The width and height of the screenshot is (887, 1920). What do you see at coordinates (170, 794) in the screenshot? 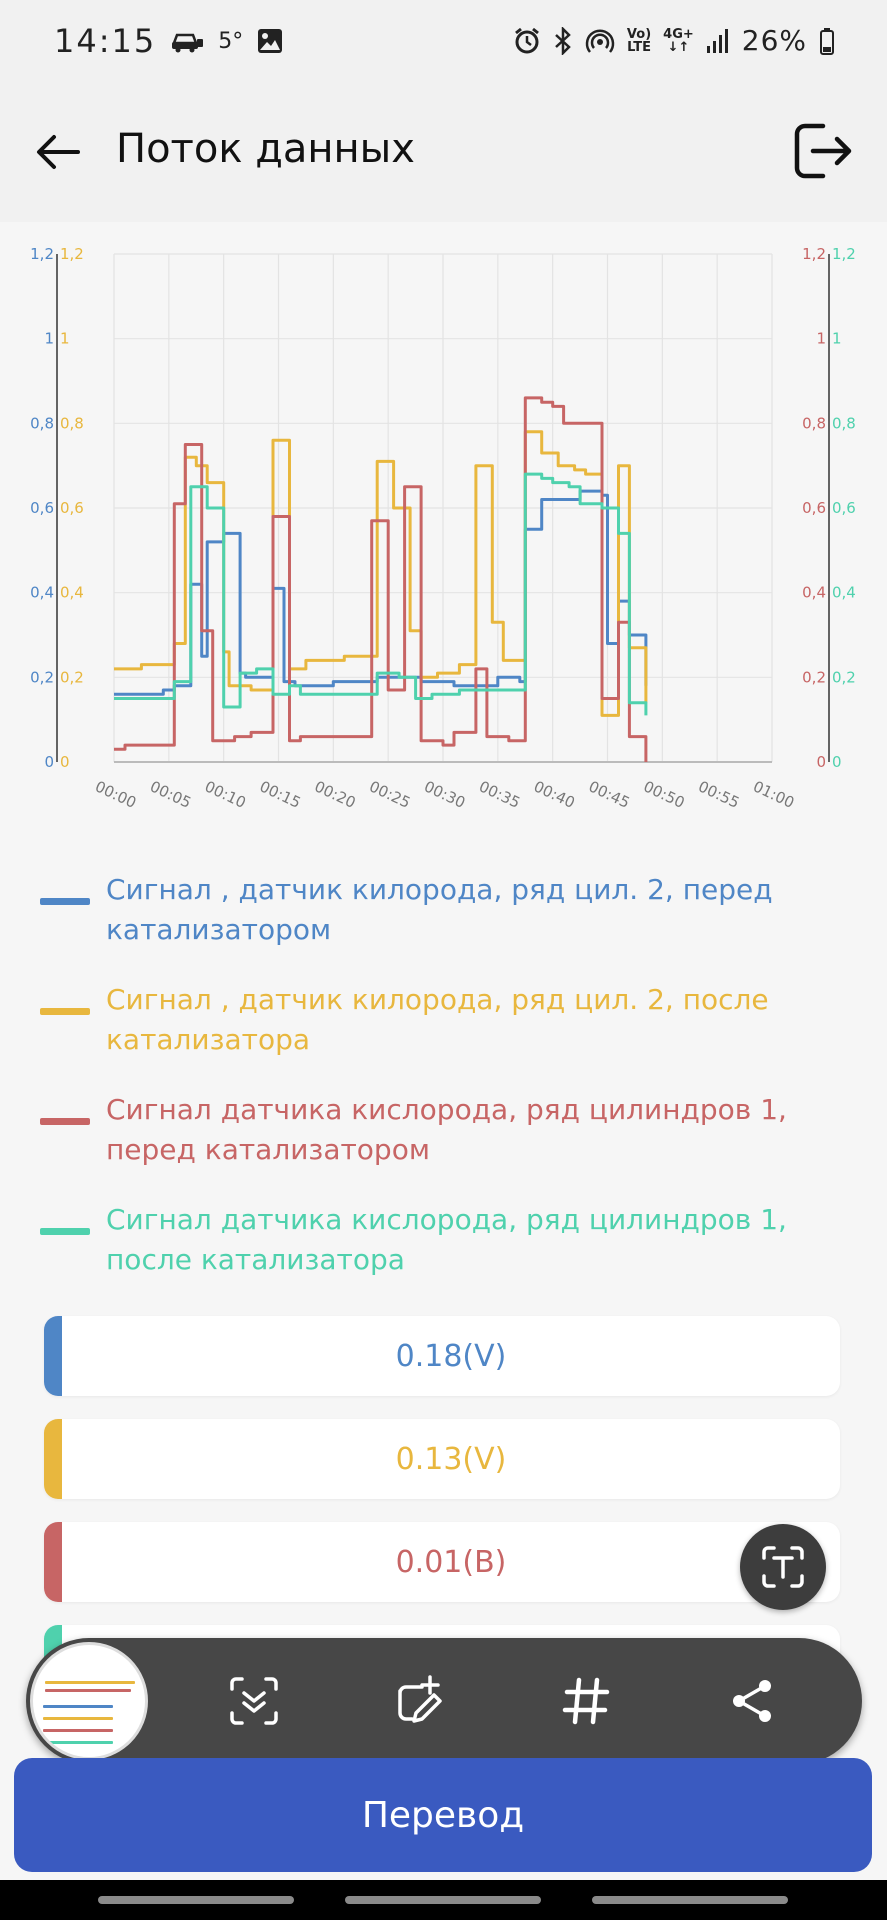
I see `x-tick-label: 00:05` at bounding box center [170, 794].